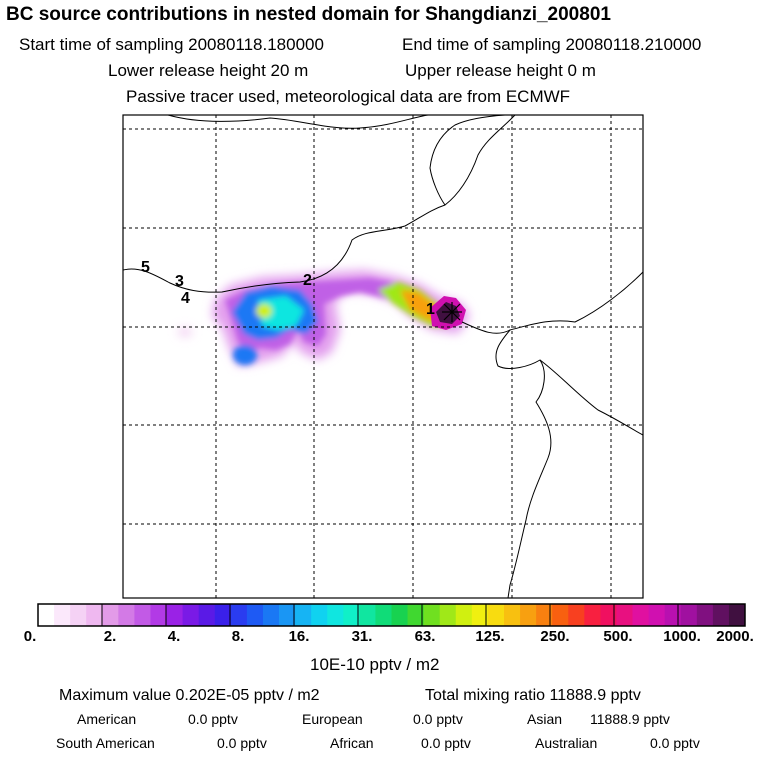 Image resolution: width=768 pixels, height=768 pixels. I want to click on colorbar, so click(392, 615).